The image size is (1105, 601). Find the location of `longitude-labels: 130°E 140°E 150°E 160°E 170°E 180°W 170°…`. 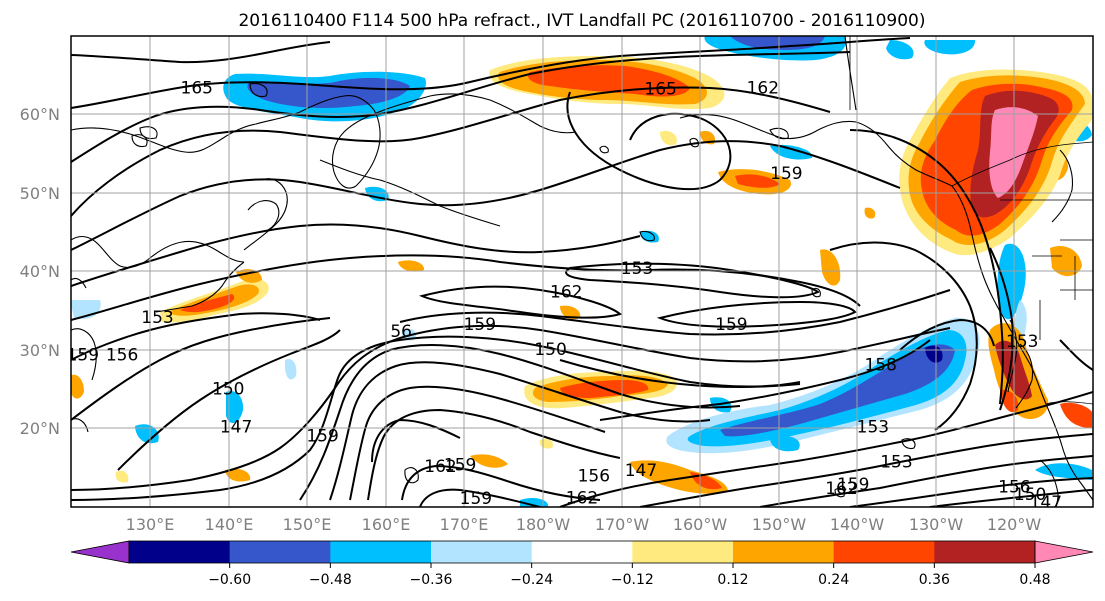

longitude-labels: 130°E 140°E 150°E 160°E 170°E 180°W 170°… is located at coordinates (584, 524).